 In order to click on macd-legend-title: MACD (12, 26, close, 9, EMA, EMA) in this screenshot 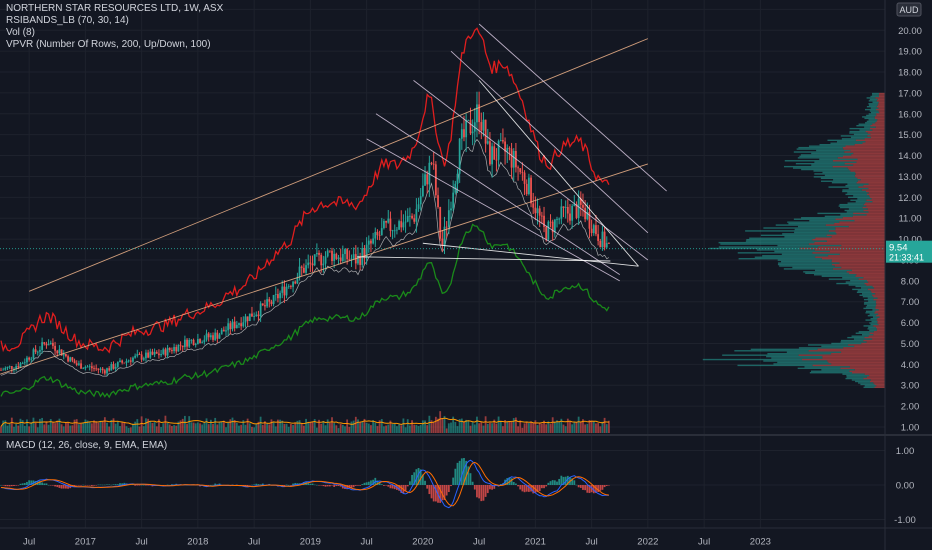, I will do `click(87, 445)`.